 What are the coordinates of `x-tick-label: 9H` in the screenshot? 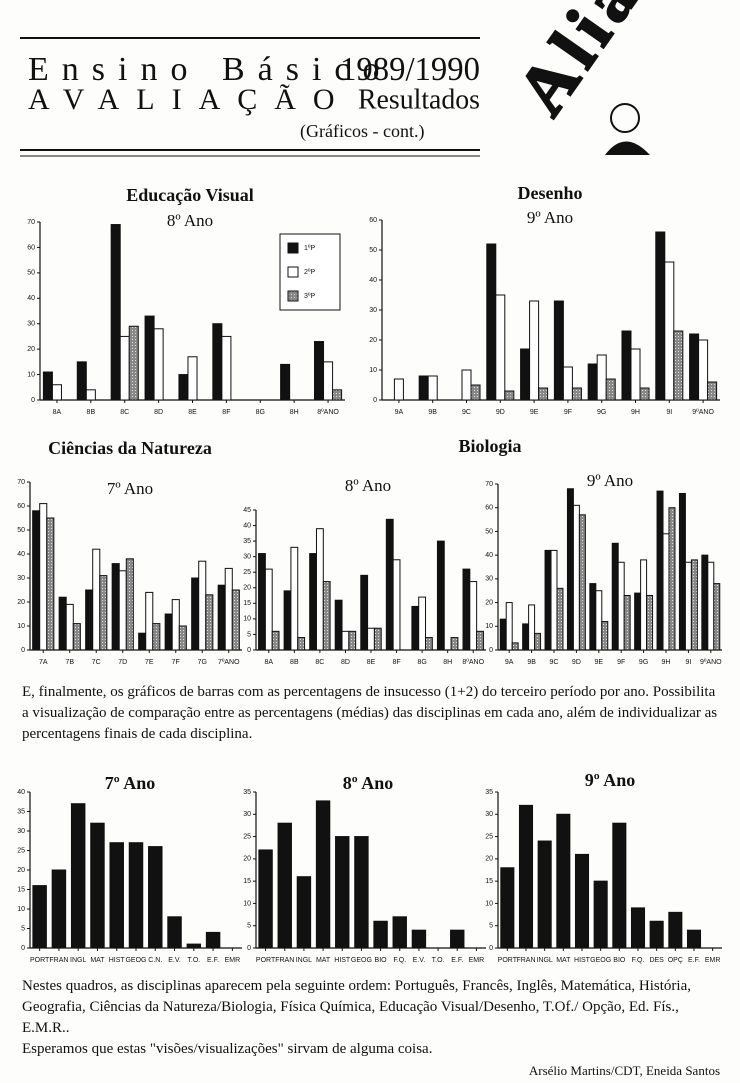 It's located at (635, 412).